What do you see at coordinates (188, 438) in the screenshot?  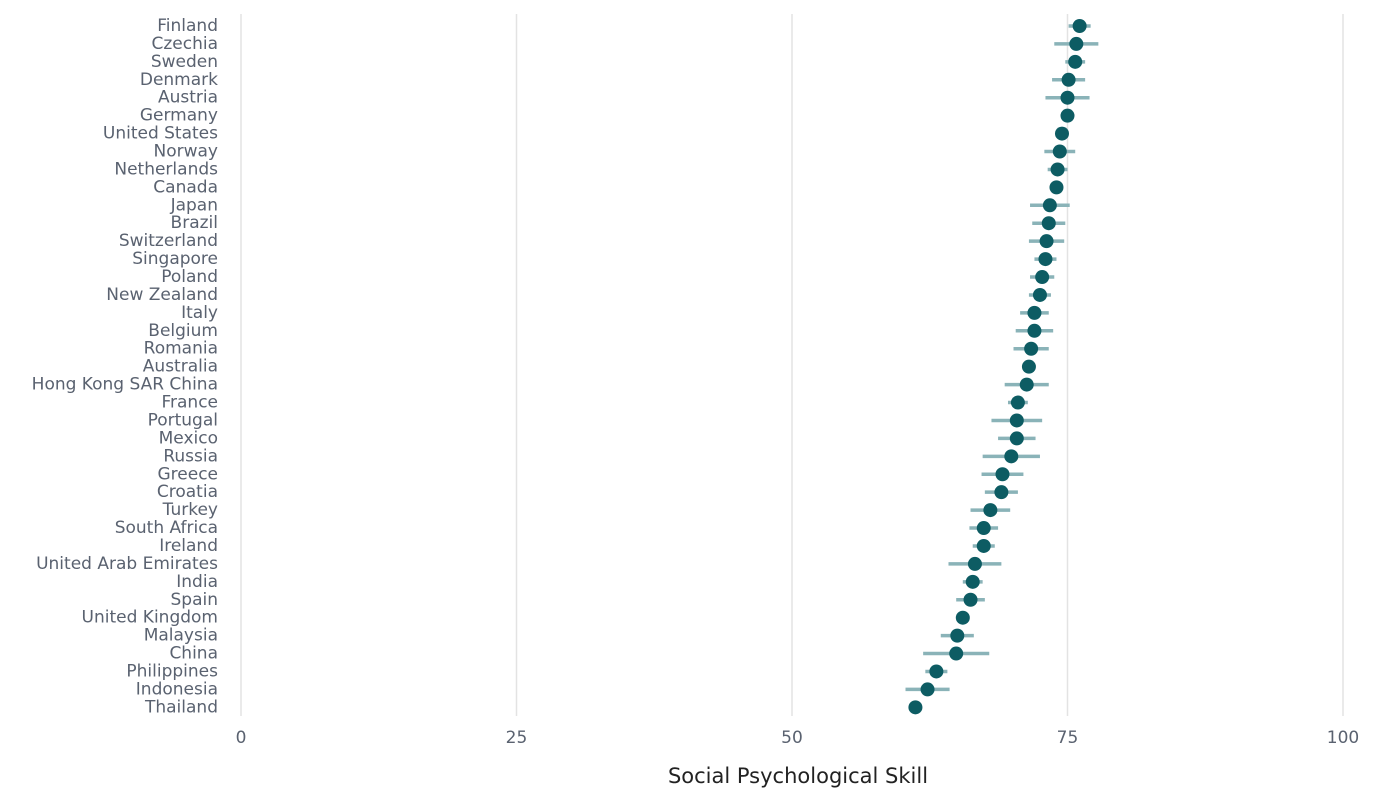 I see `y-tick-label: Mexico` at bounding box center [188, 438].